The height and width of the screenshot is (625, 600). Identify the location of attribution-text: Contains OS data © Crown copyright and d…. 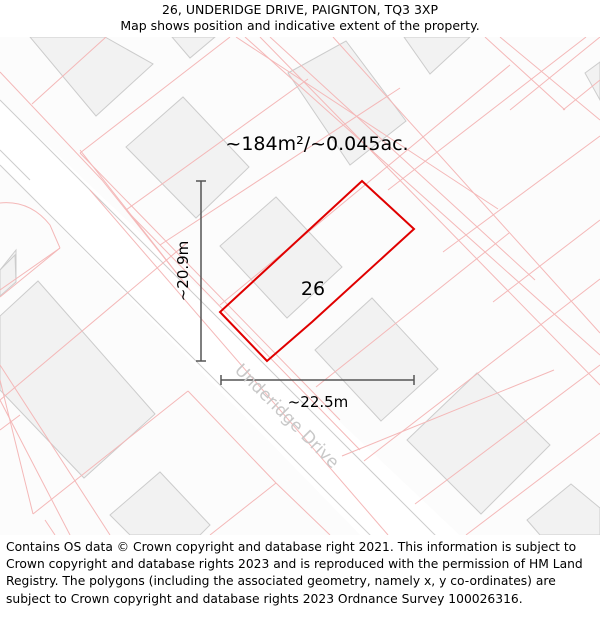
(294, 573).